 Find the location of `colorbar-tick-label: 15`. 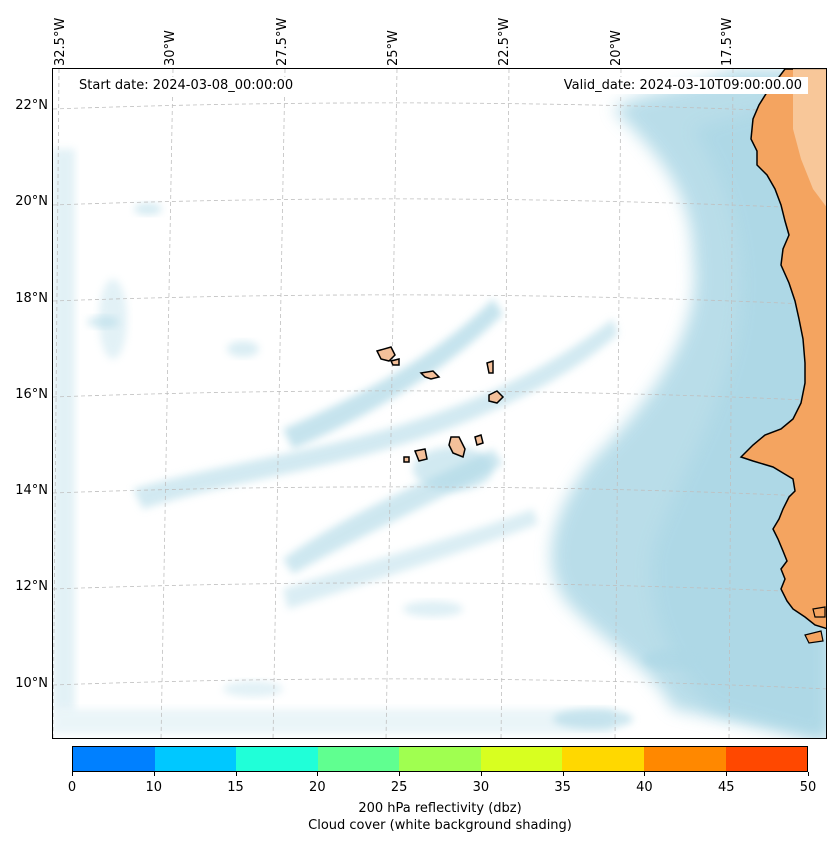

colorbar-tick-label: 15 is located at coordinates (235, 787).